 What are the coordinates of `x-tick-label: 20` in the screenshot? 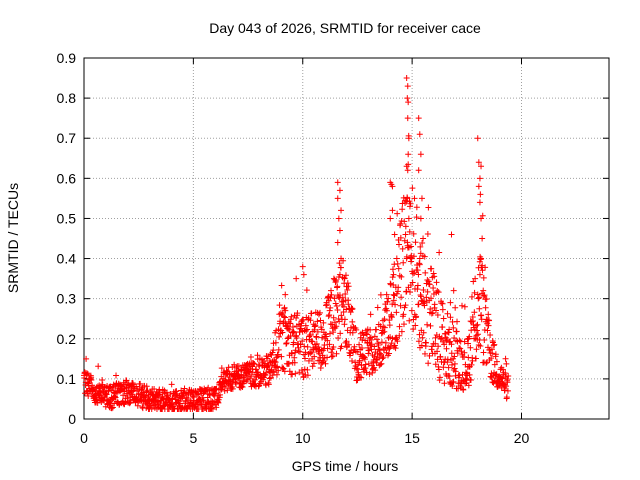 It's located at (522, 438).